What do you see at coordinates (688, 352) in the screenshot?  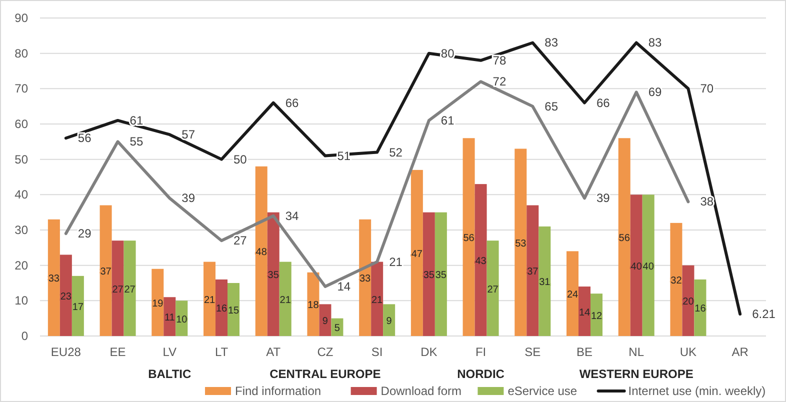 I see `x-tick-label: UK` at bounding box center [688, 352].